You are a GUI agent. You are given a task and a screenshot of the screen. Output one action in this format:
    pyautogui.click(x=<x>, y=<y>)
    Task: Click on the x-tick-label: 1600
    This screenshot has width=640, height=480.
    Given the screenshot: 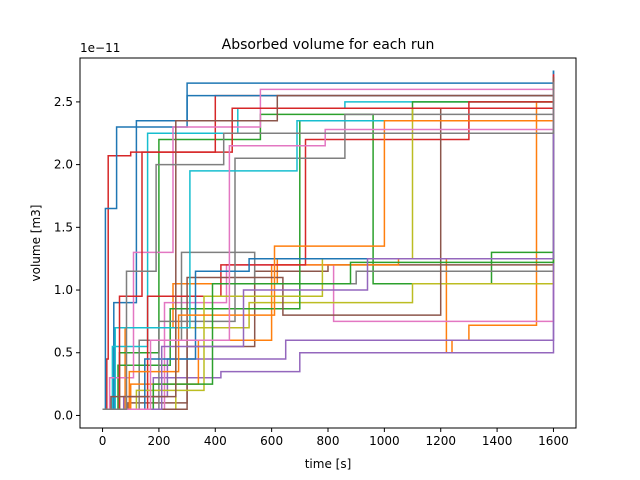 What is the action you would take?
    pyautogui.click(x=553, y=441)
    